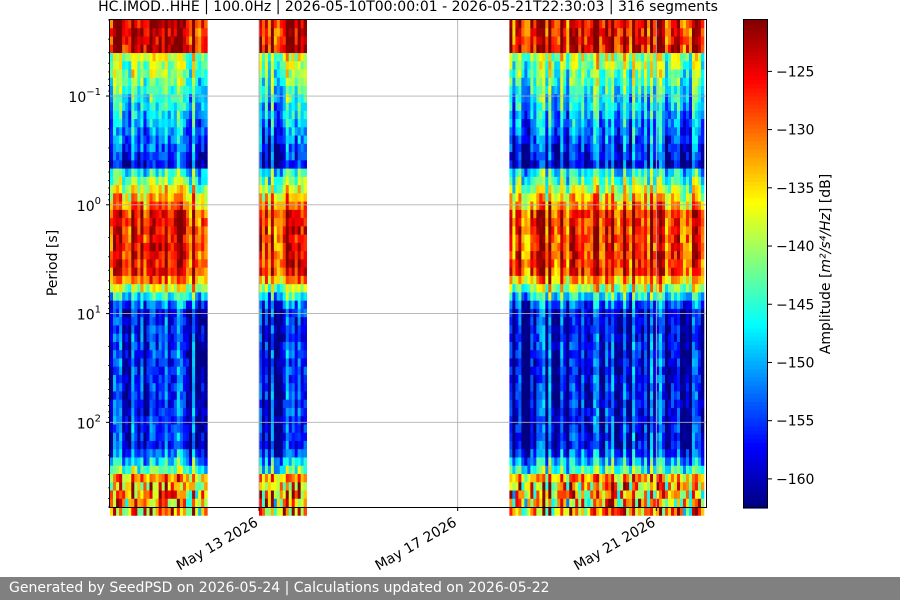  What do you see at coordinates (416, 545) in the screenshot?
I see `x-tick-label: May 17 2026` at bounding box center [416, 545].